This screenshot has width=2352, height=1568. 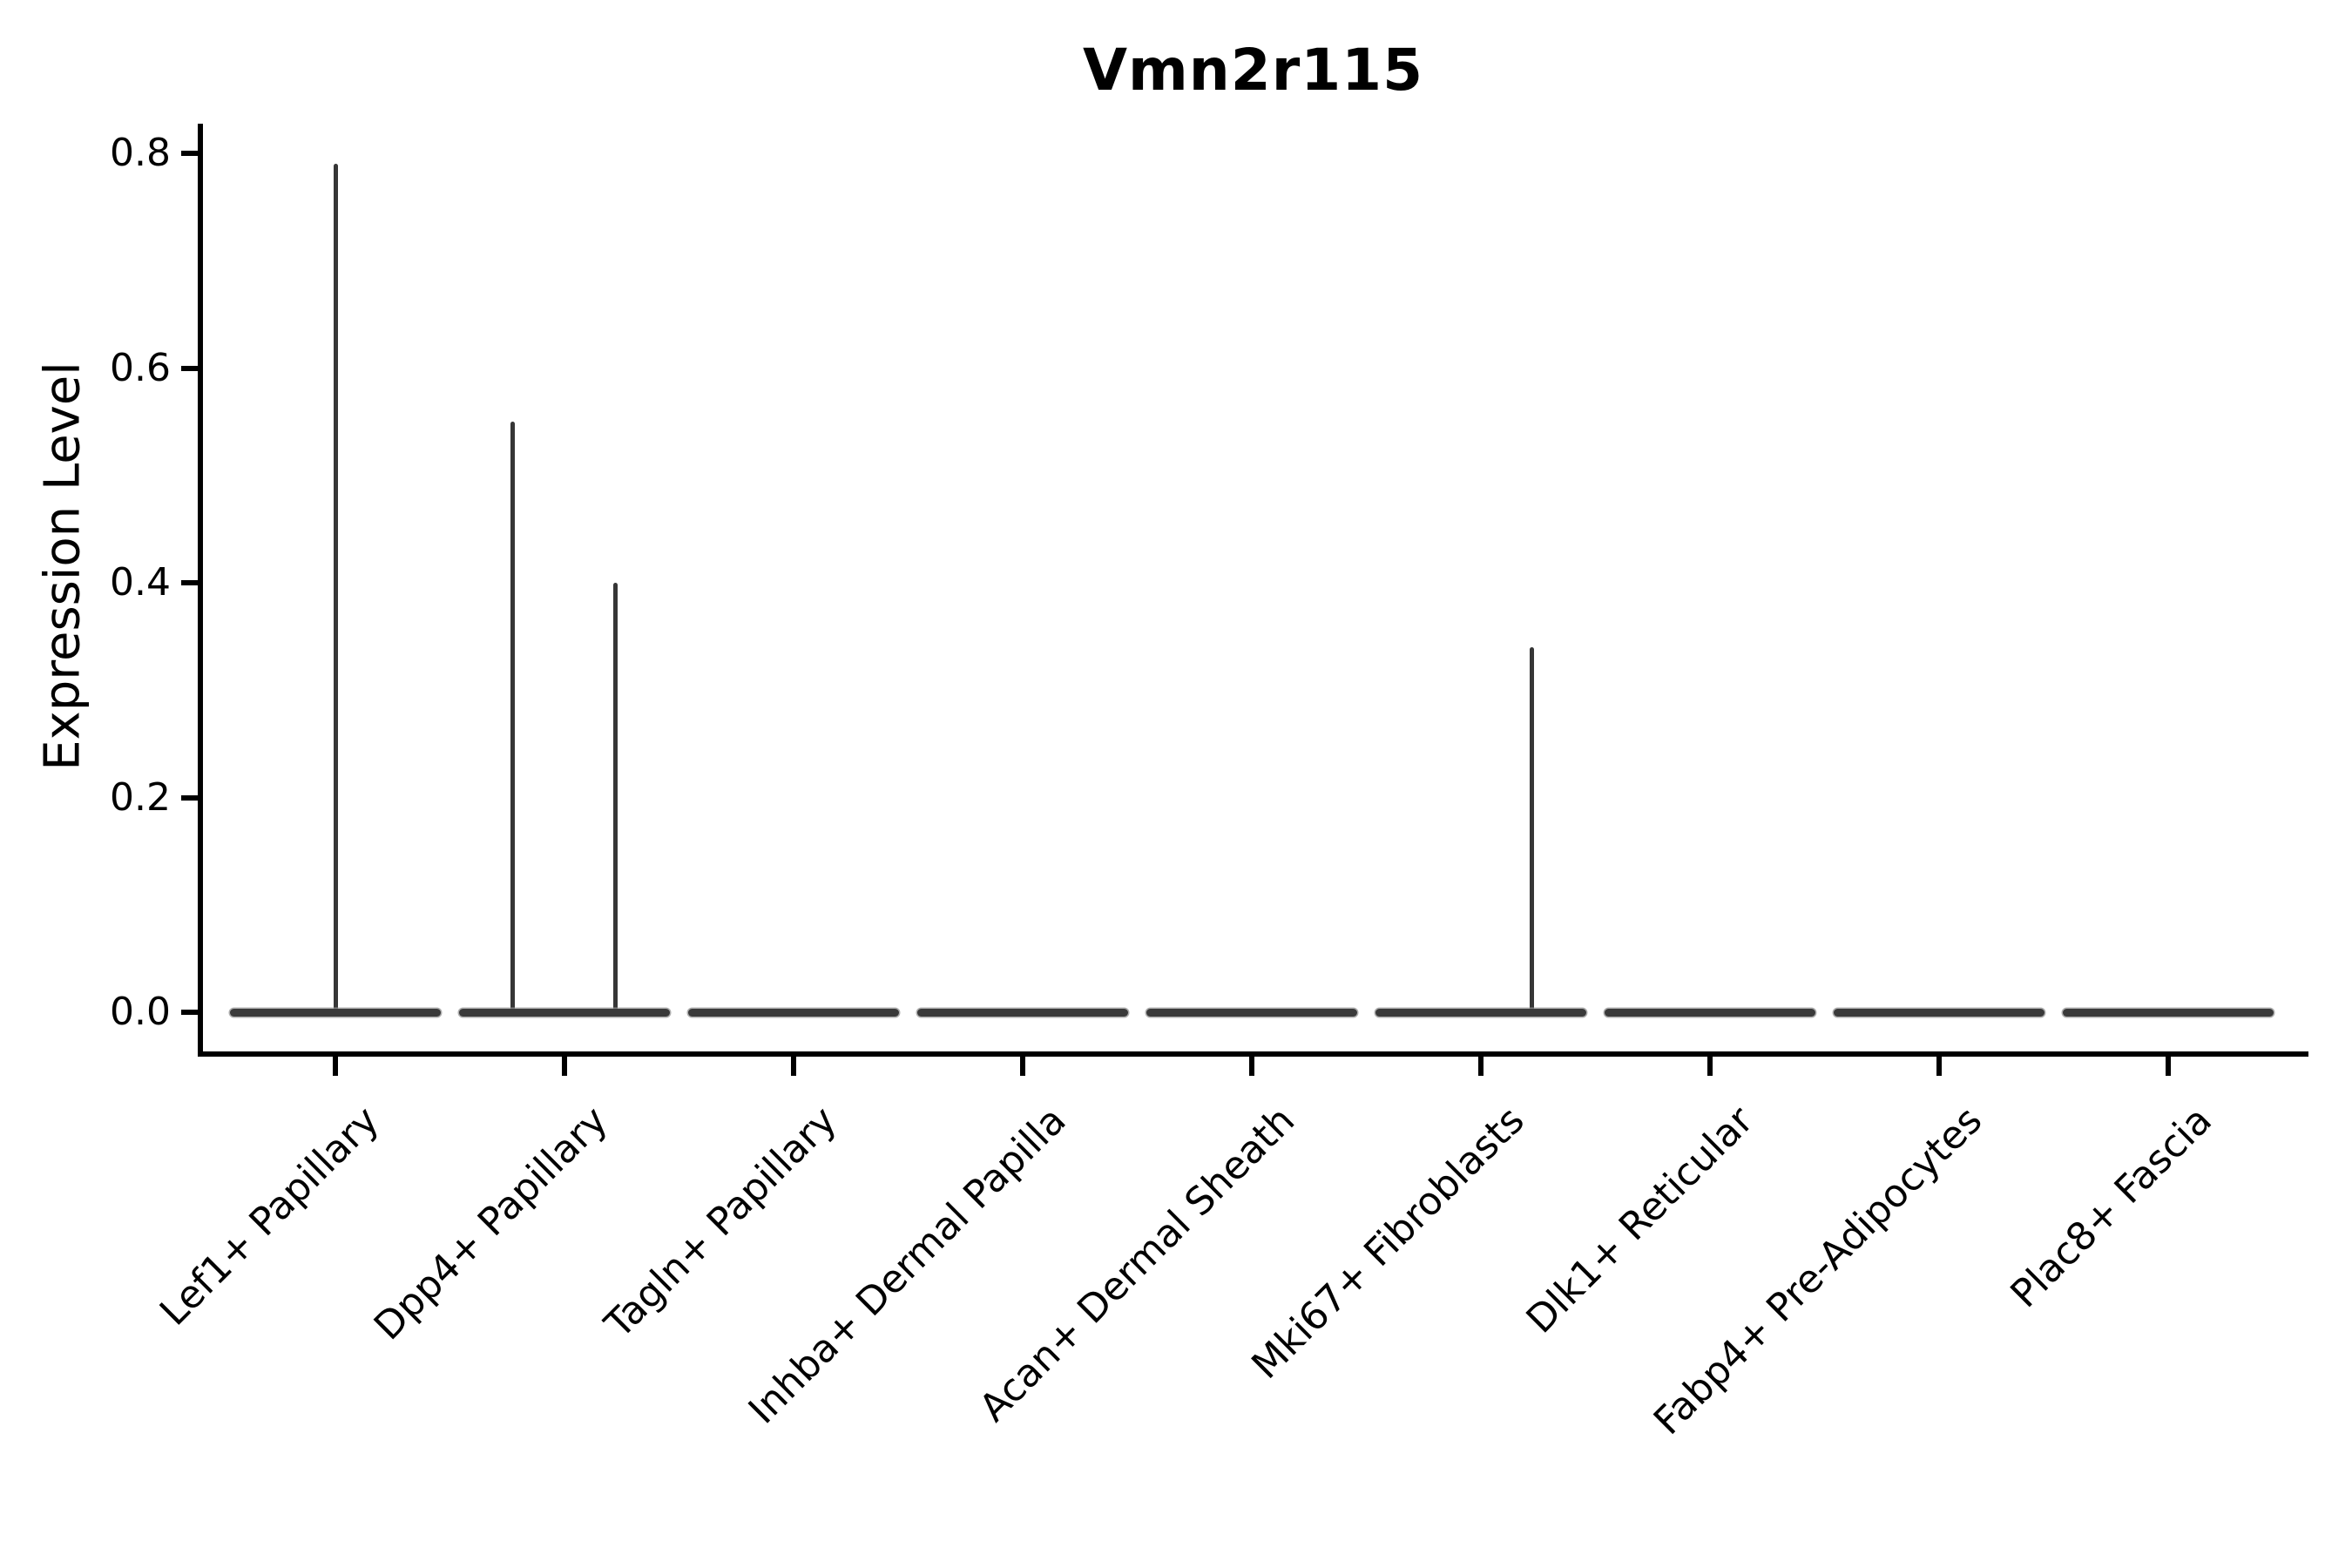 I want to click on x-category-label: Dlk1+ Reticular, so click(x=1639, y=1220).